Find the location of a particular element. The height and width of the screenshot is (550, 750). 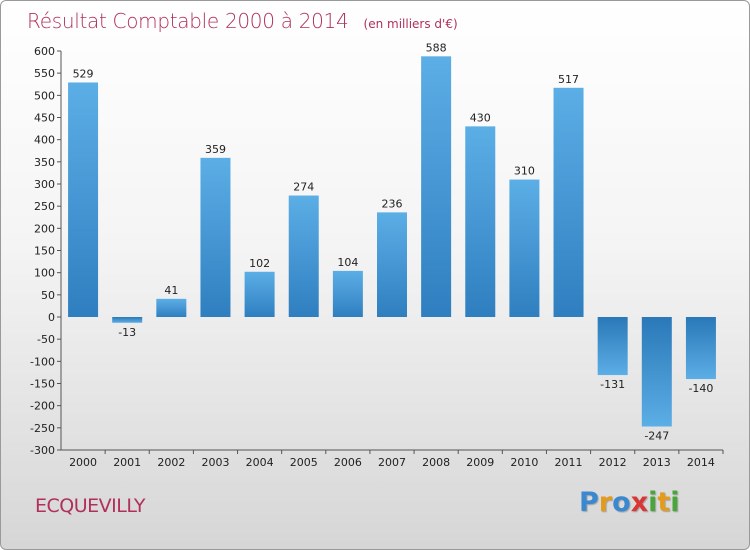

bar-2003 is located at coordinates (215, 237).